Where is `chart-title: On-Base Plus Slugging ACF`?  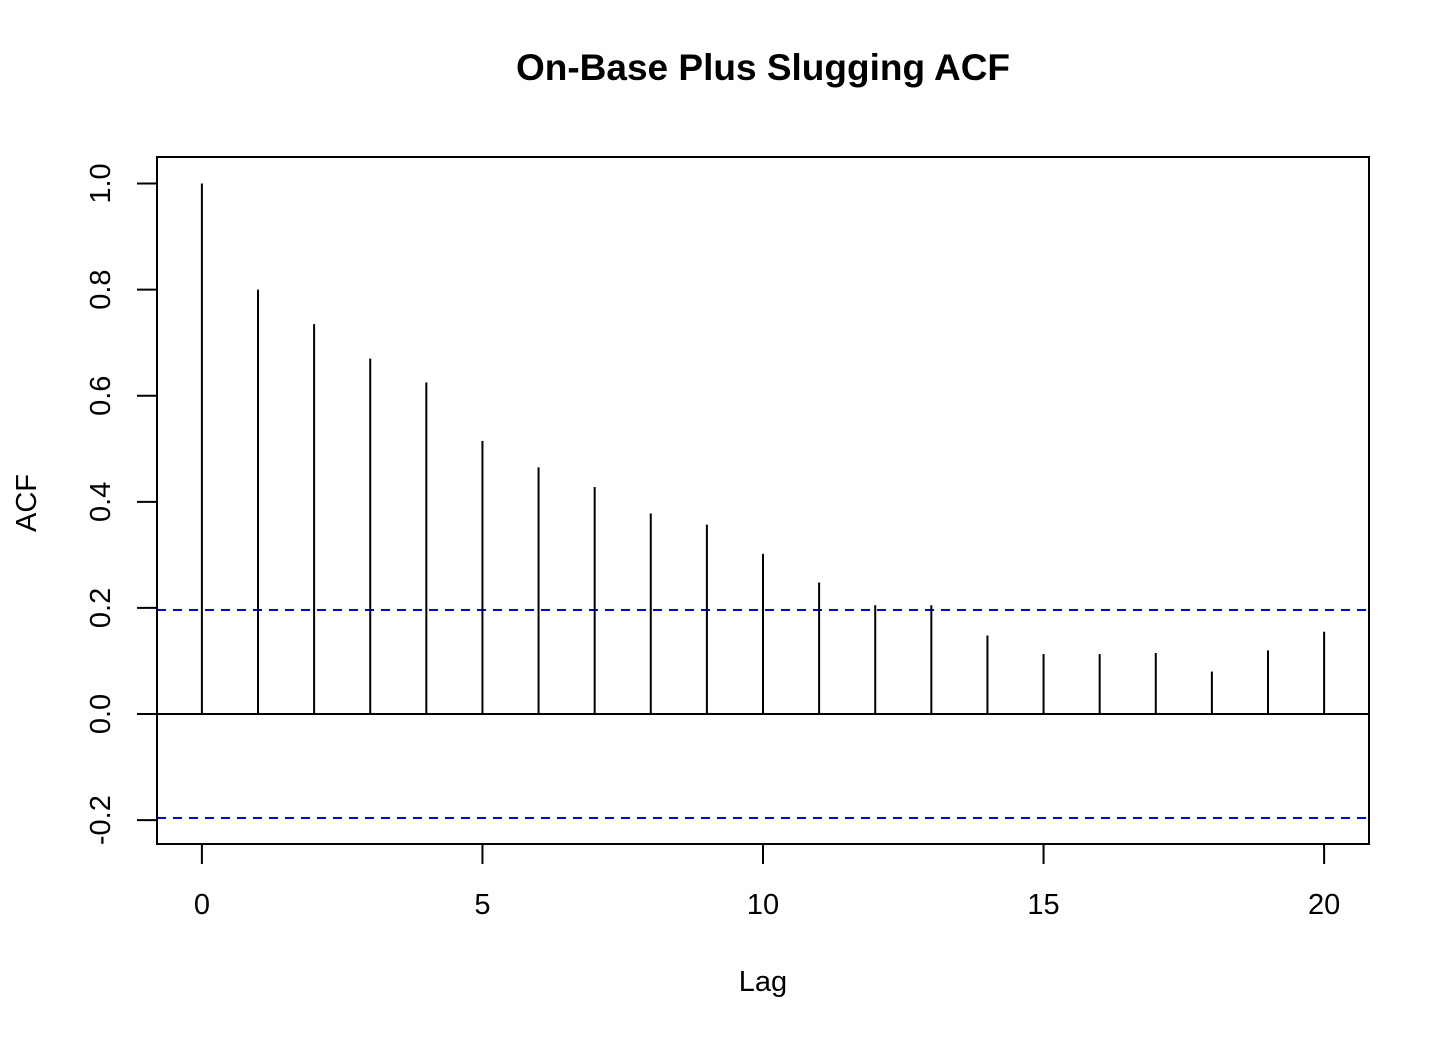 chart-title: On-Base Plus Slugging ACF is located at coordinates (763, 67).